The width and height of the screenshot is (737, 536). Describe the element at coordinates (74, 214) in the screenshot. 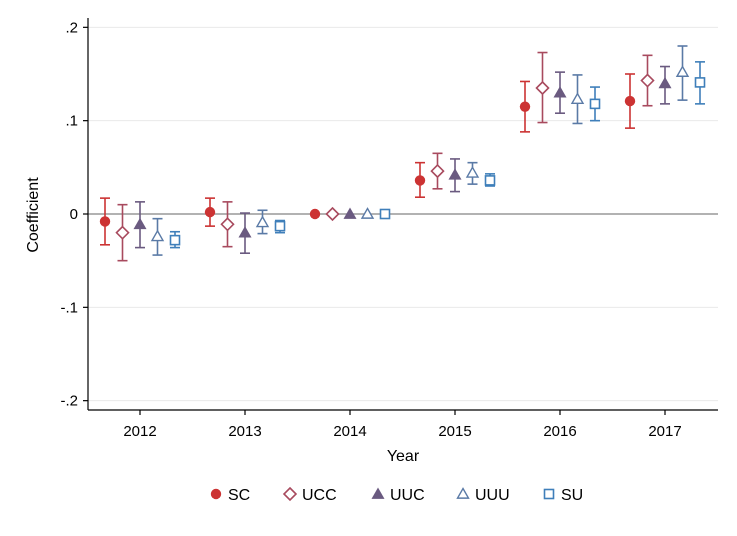

I see `y-tick-label: 0` at that location.